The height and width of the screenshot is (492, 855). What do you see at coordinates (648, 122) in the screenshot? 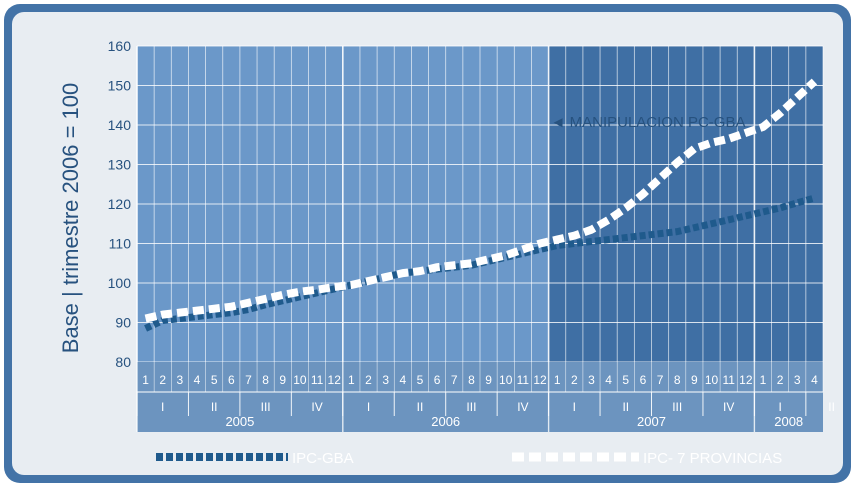
I see `annotation-manipulacion: ◄ MANIPULACION PC-GBA` at bounding box center [648, 122].